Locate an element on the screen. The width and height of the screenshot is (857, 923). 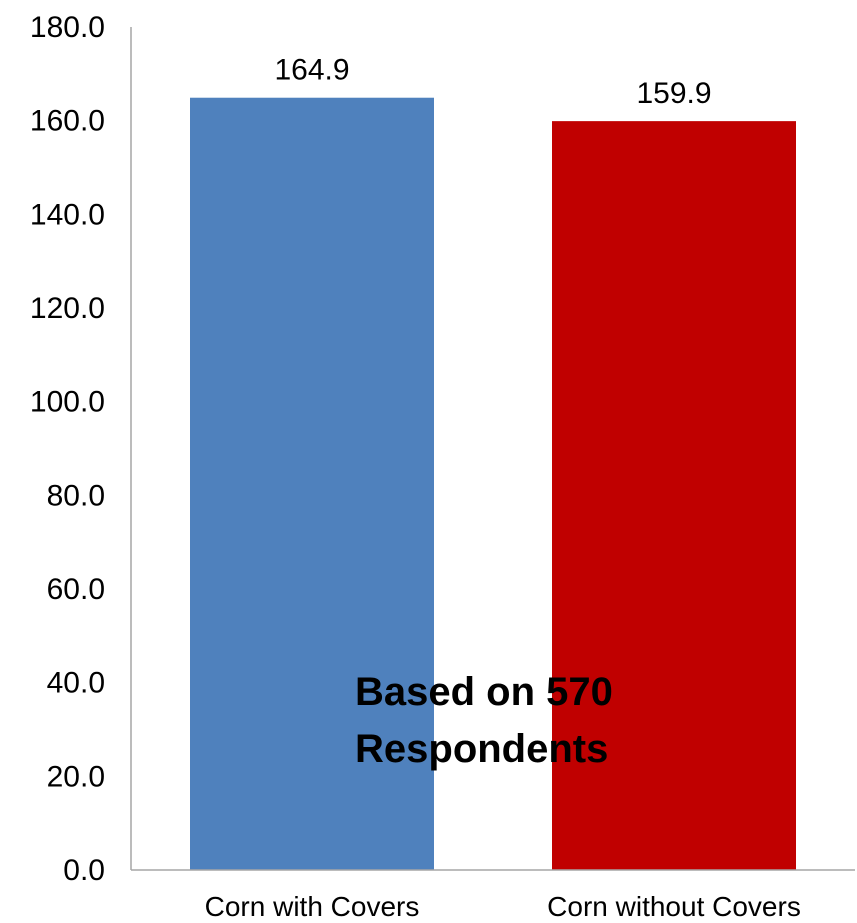
respondents-annotation: Based on 570 Respondents is located at coordinates (489, 720).